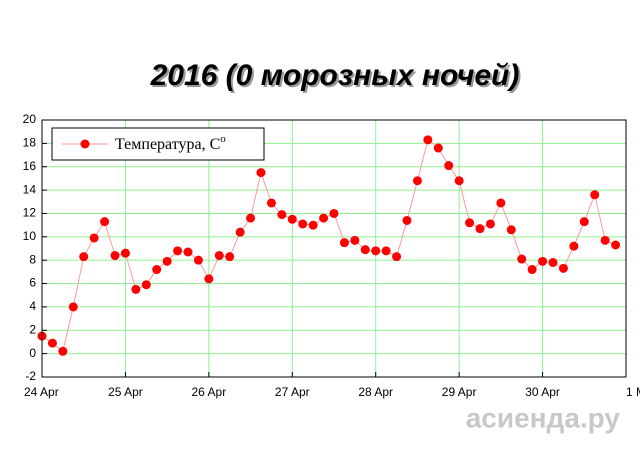  Describe the element at coordinates (32, 353) in the screenshot. I see `y-tick-label: 0` at that location.